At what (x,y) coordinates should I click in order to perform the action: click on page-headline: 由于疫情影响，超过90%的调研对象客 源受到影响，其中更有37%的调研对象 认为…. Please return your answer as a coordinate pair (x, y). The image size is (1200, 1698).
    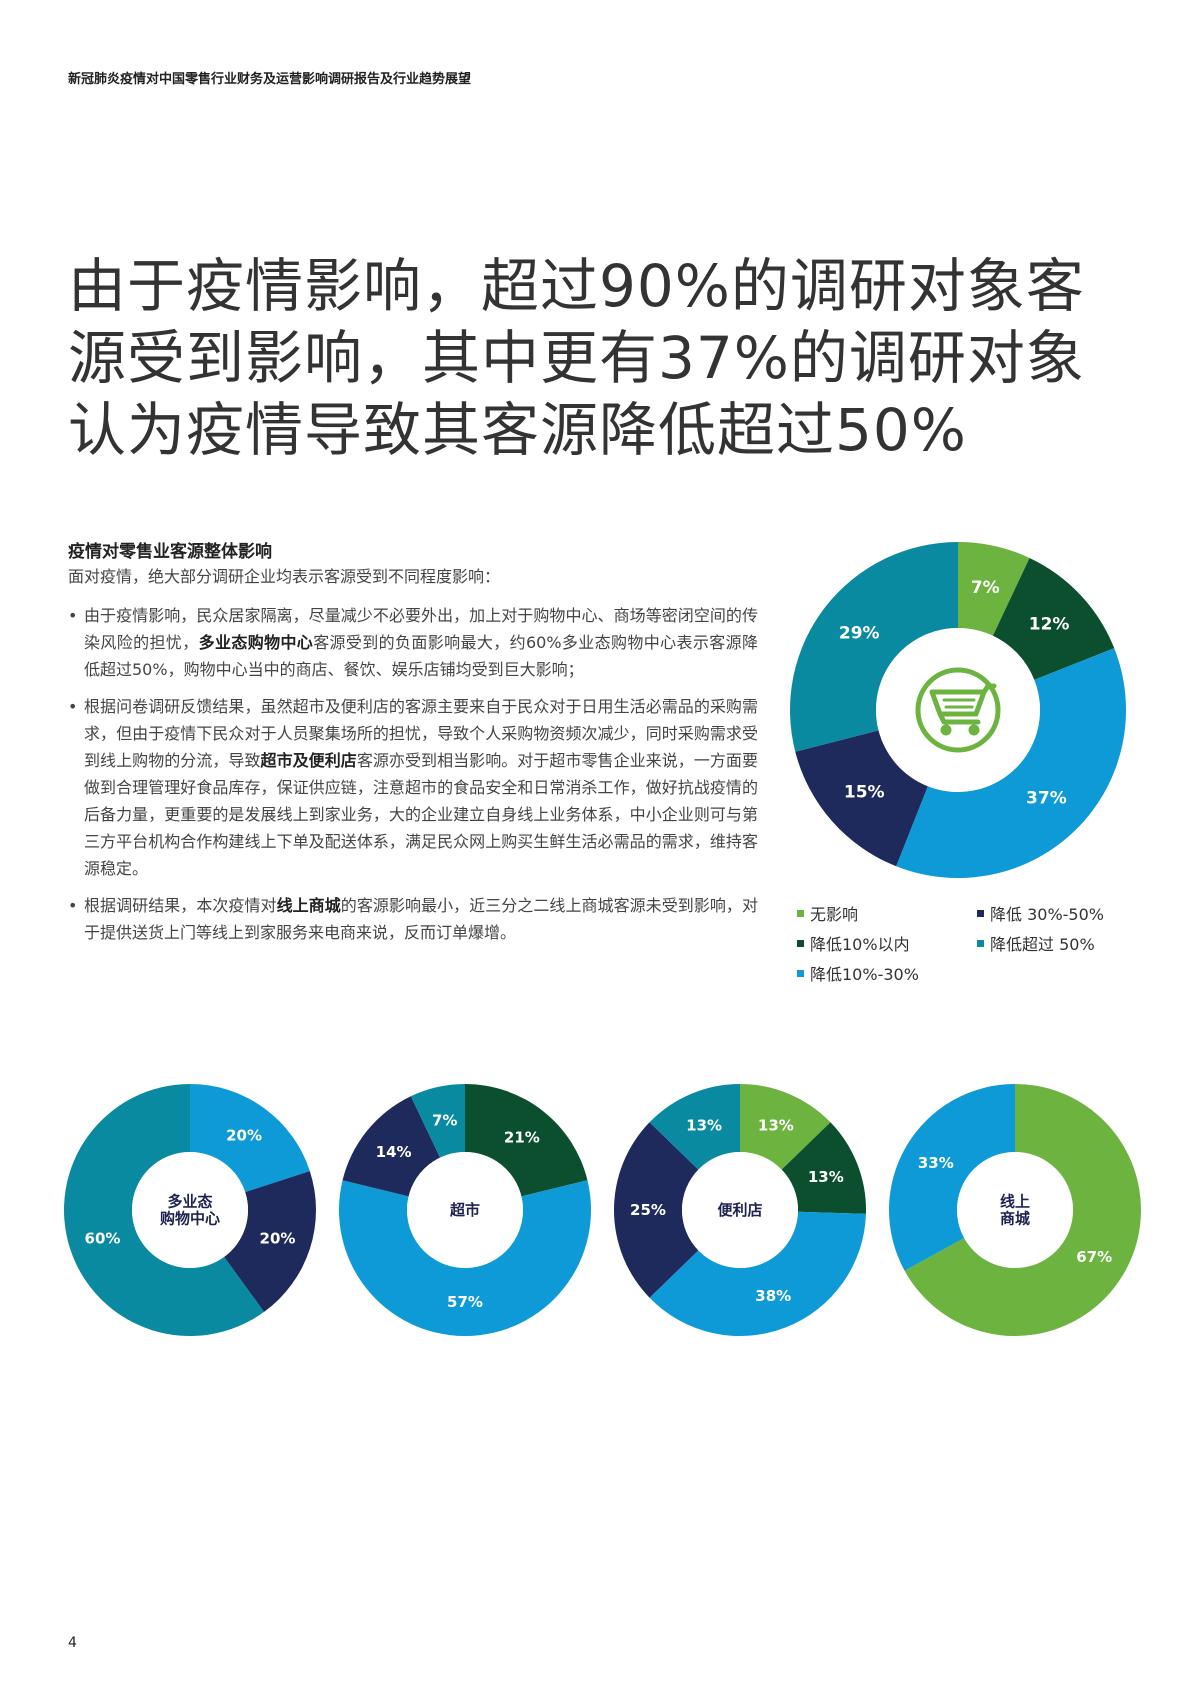
    Looking at the image, I should click on (598, 358).